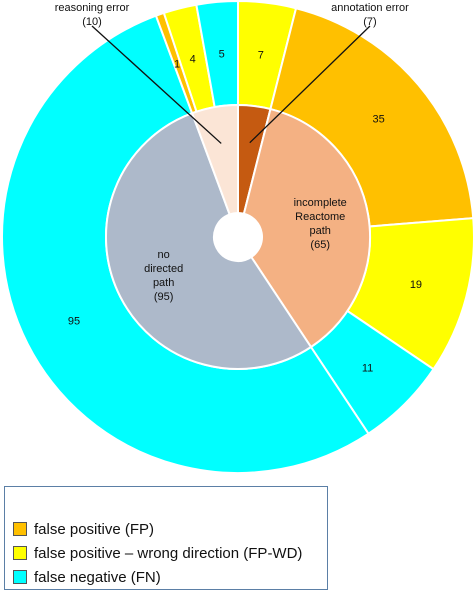  What do you see at coordinates (320, 224) in the screenshot?
I see `inner-label-incomplete-reactome-path: incomplete Reactome path (65)` at bounding box center [320, 224].